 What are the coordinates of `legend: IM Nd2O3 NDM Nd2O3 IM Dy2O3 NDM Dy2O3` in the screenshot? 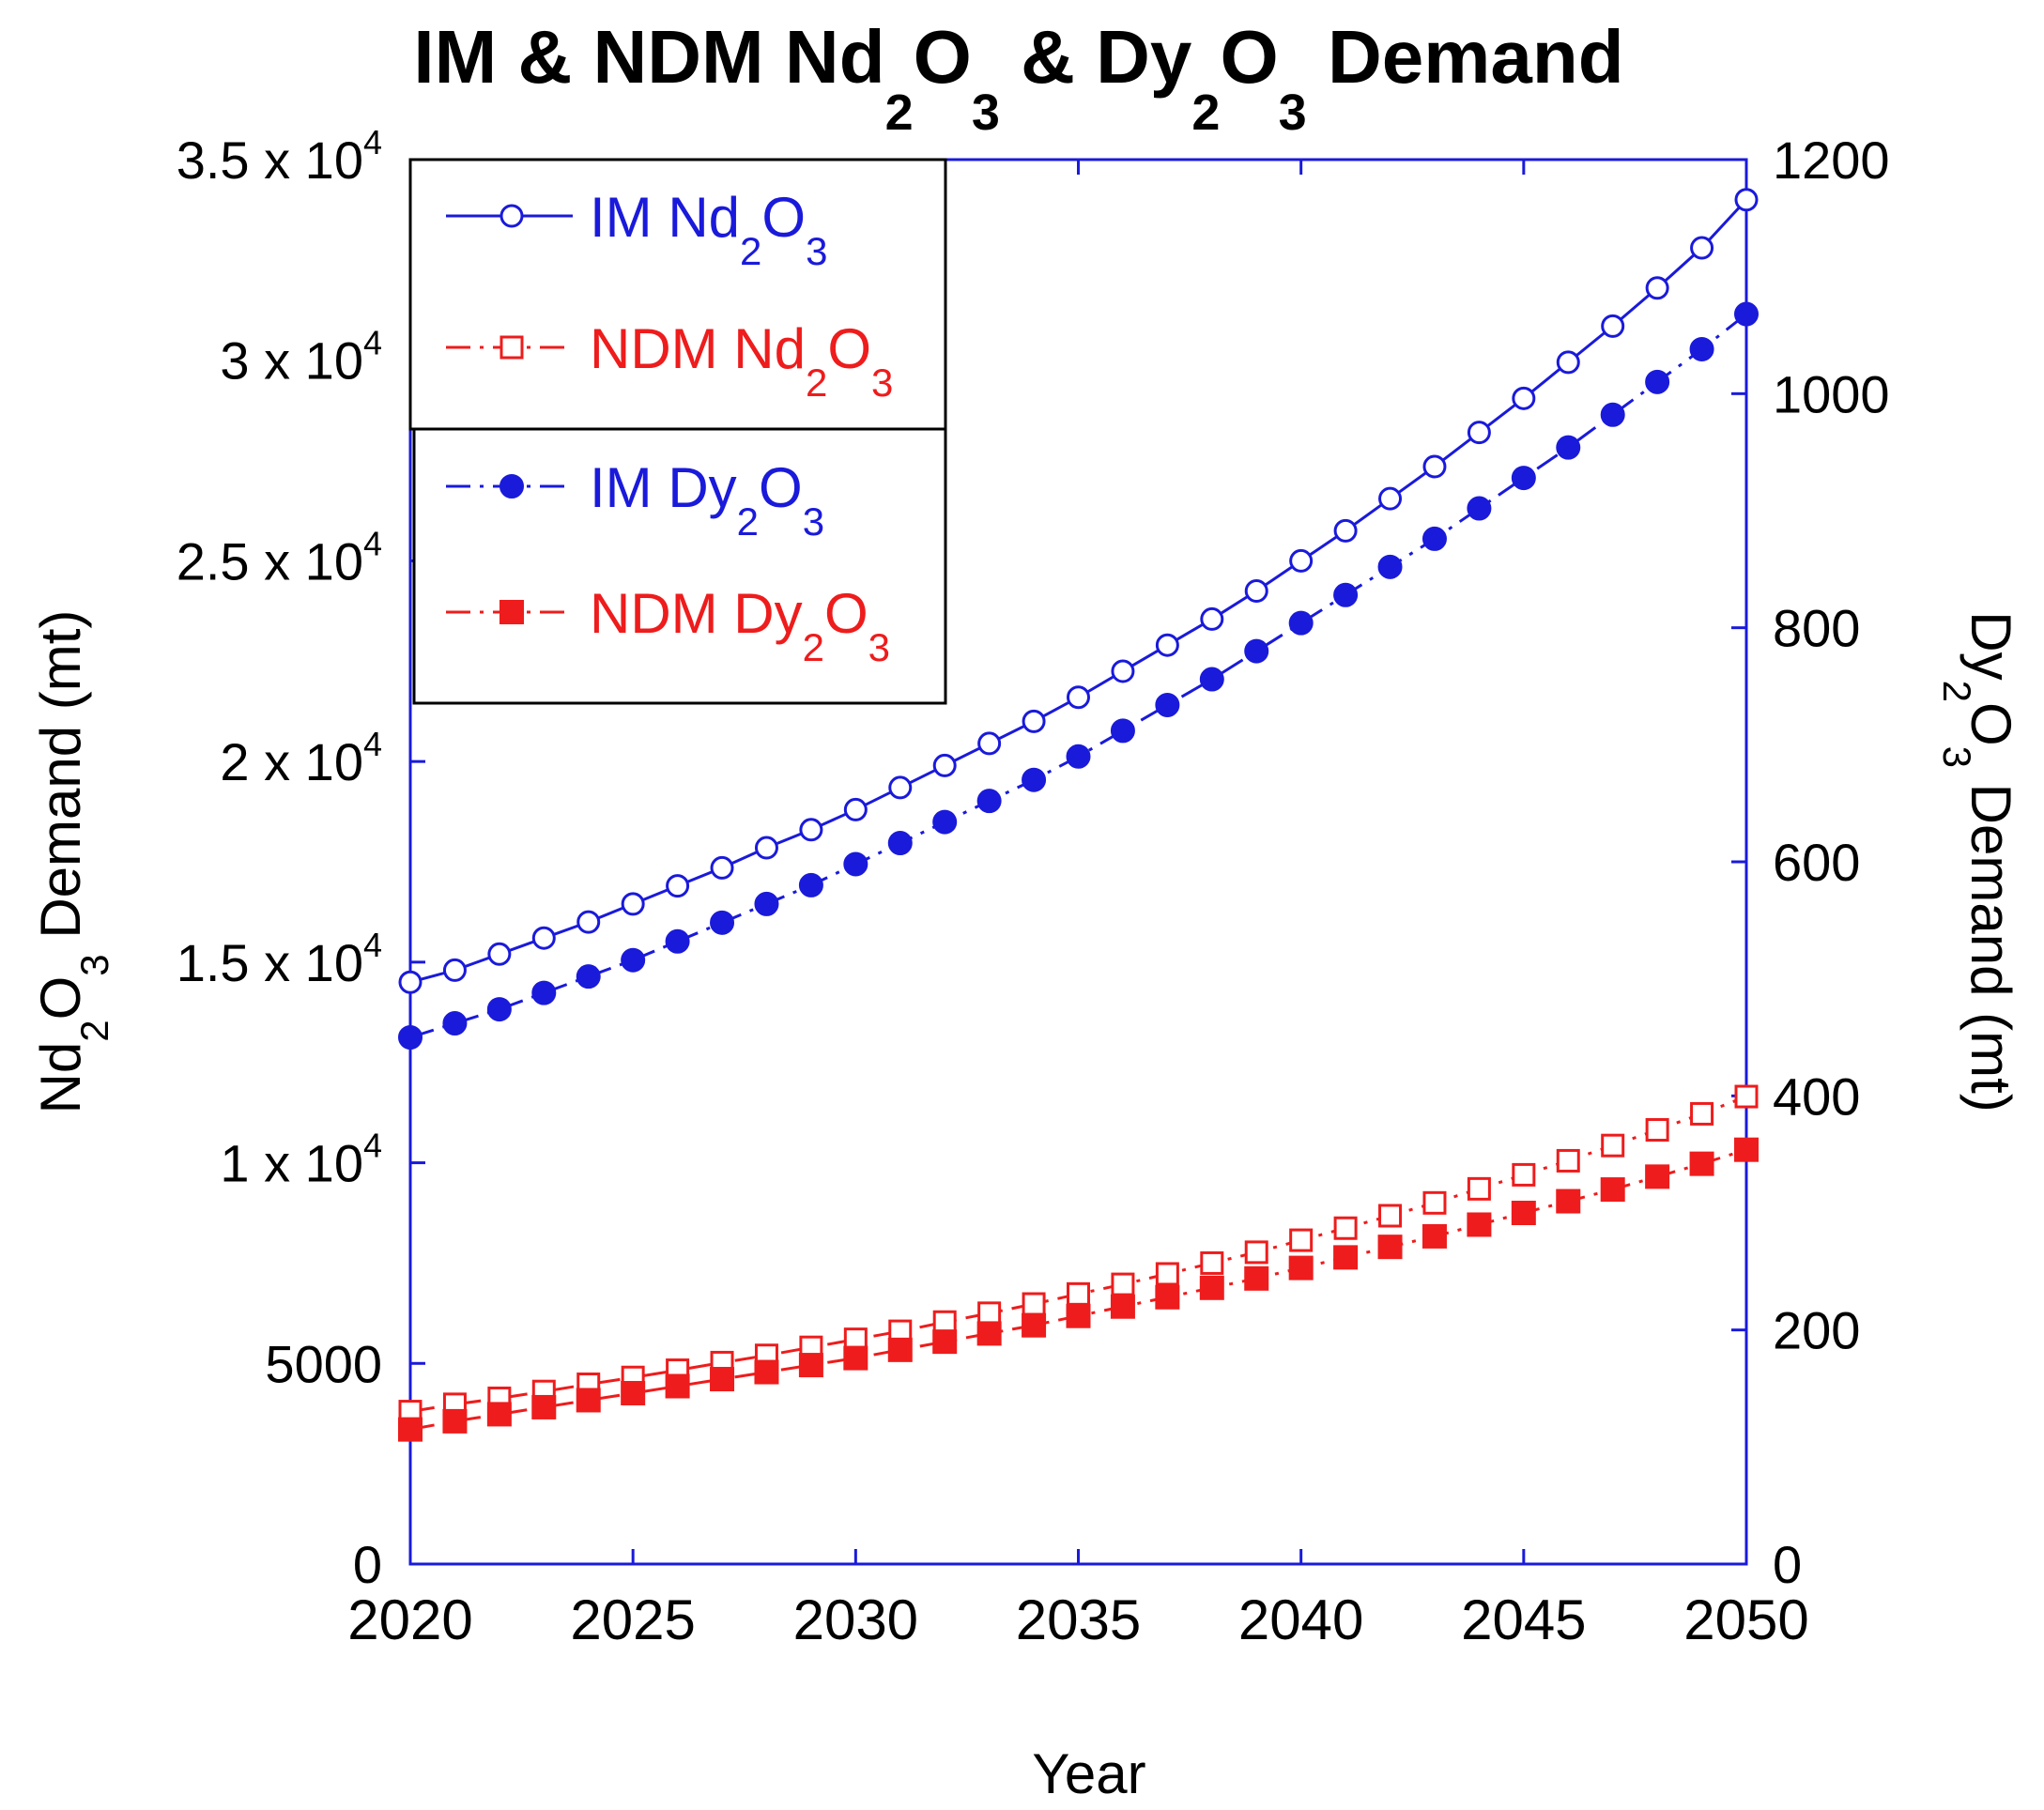 It's located at (677, 431).